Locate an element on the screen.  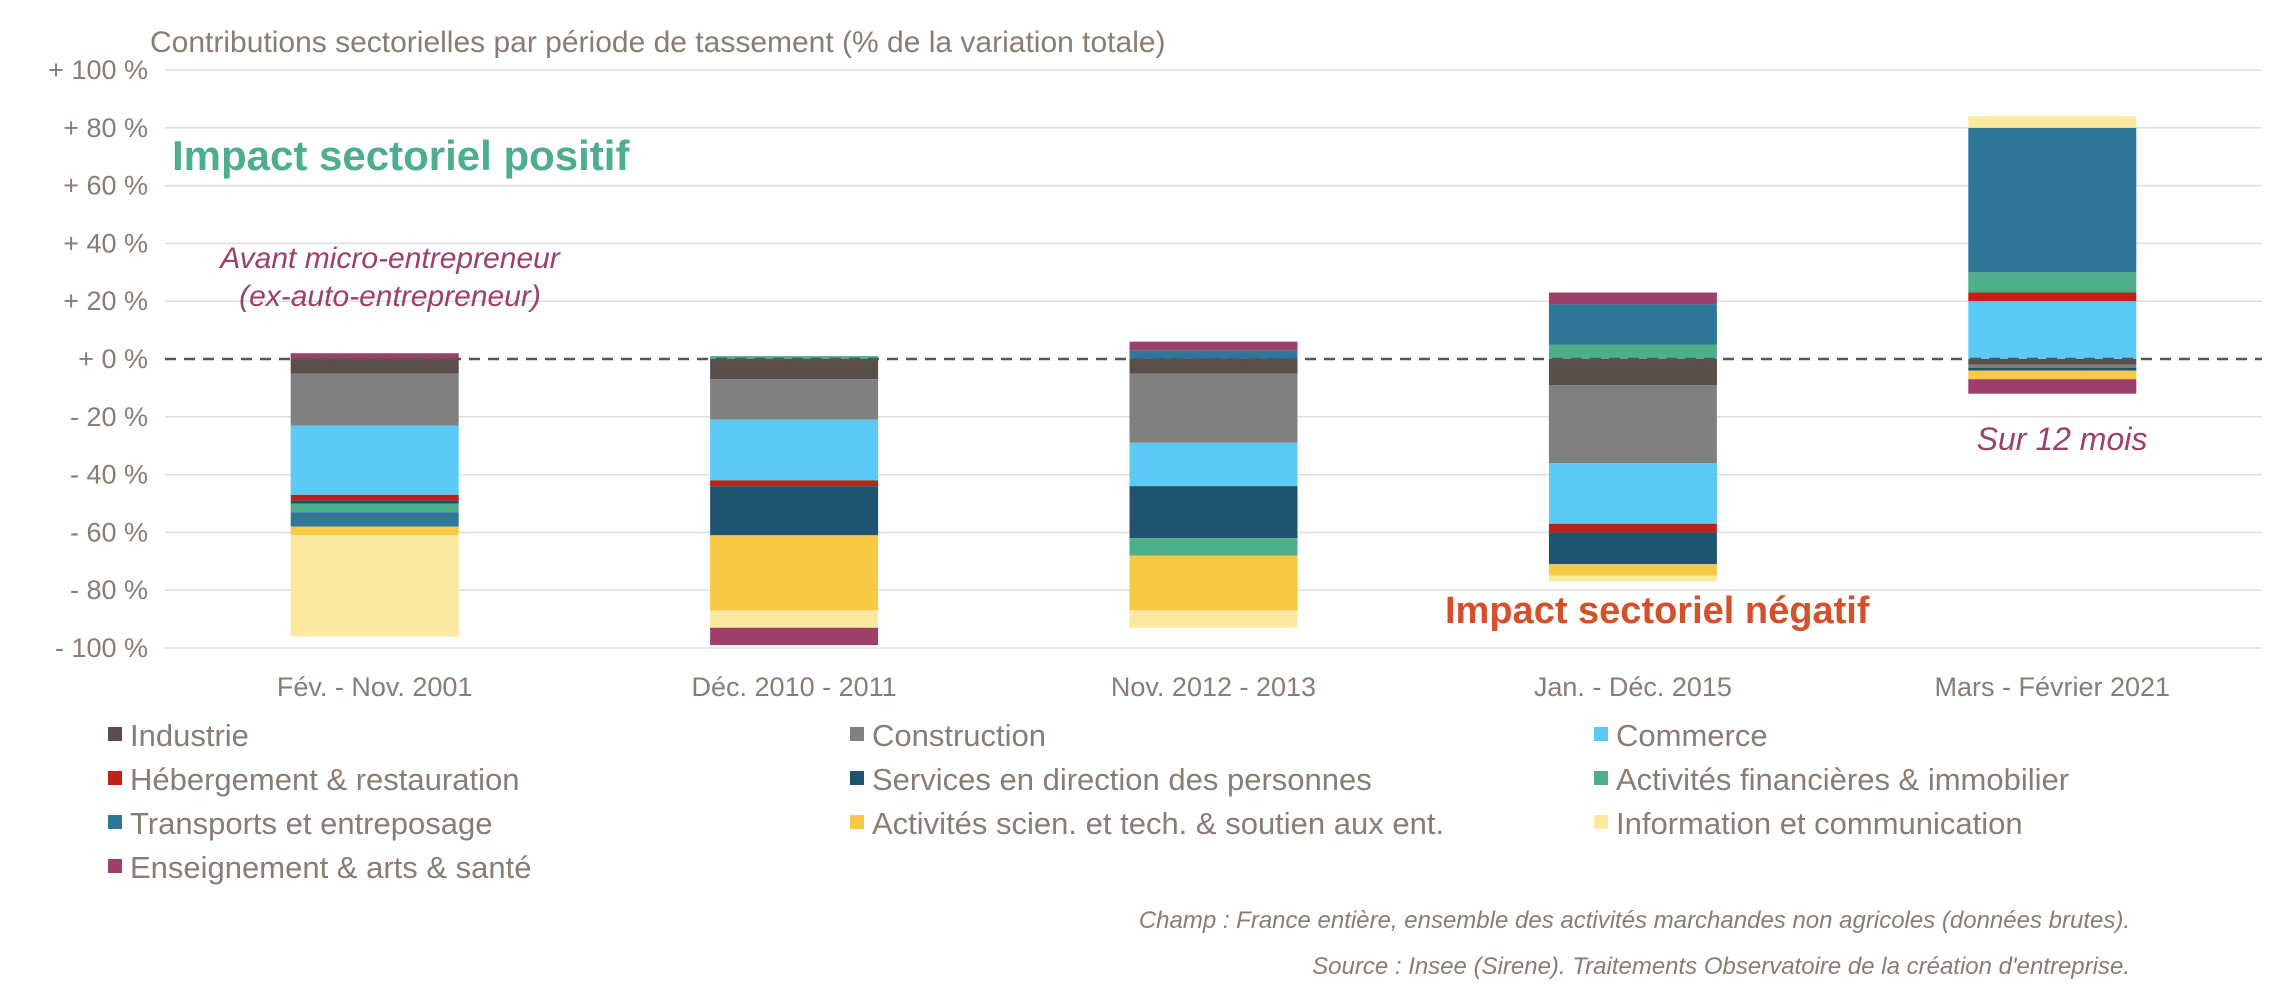
annotation-before-line2: (ex-auto-entrepreneur) is located at coordinates (390, 296).